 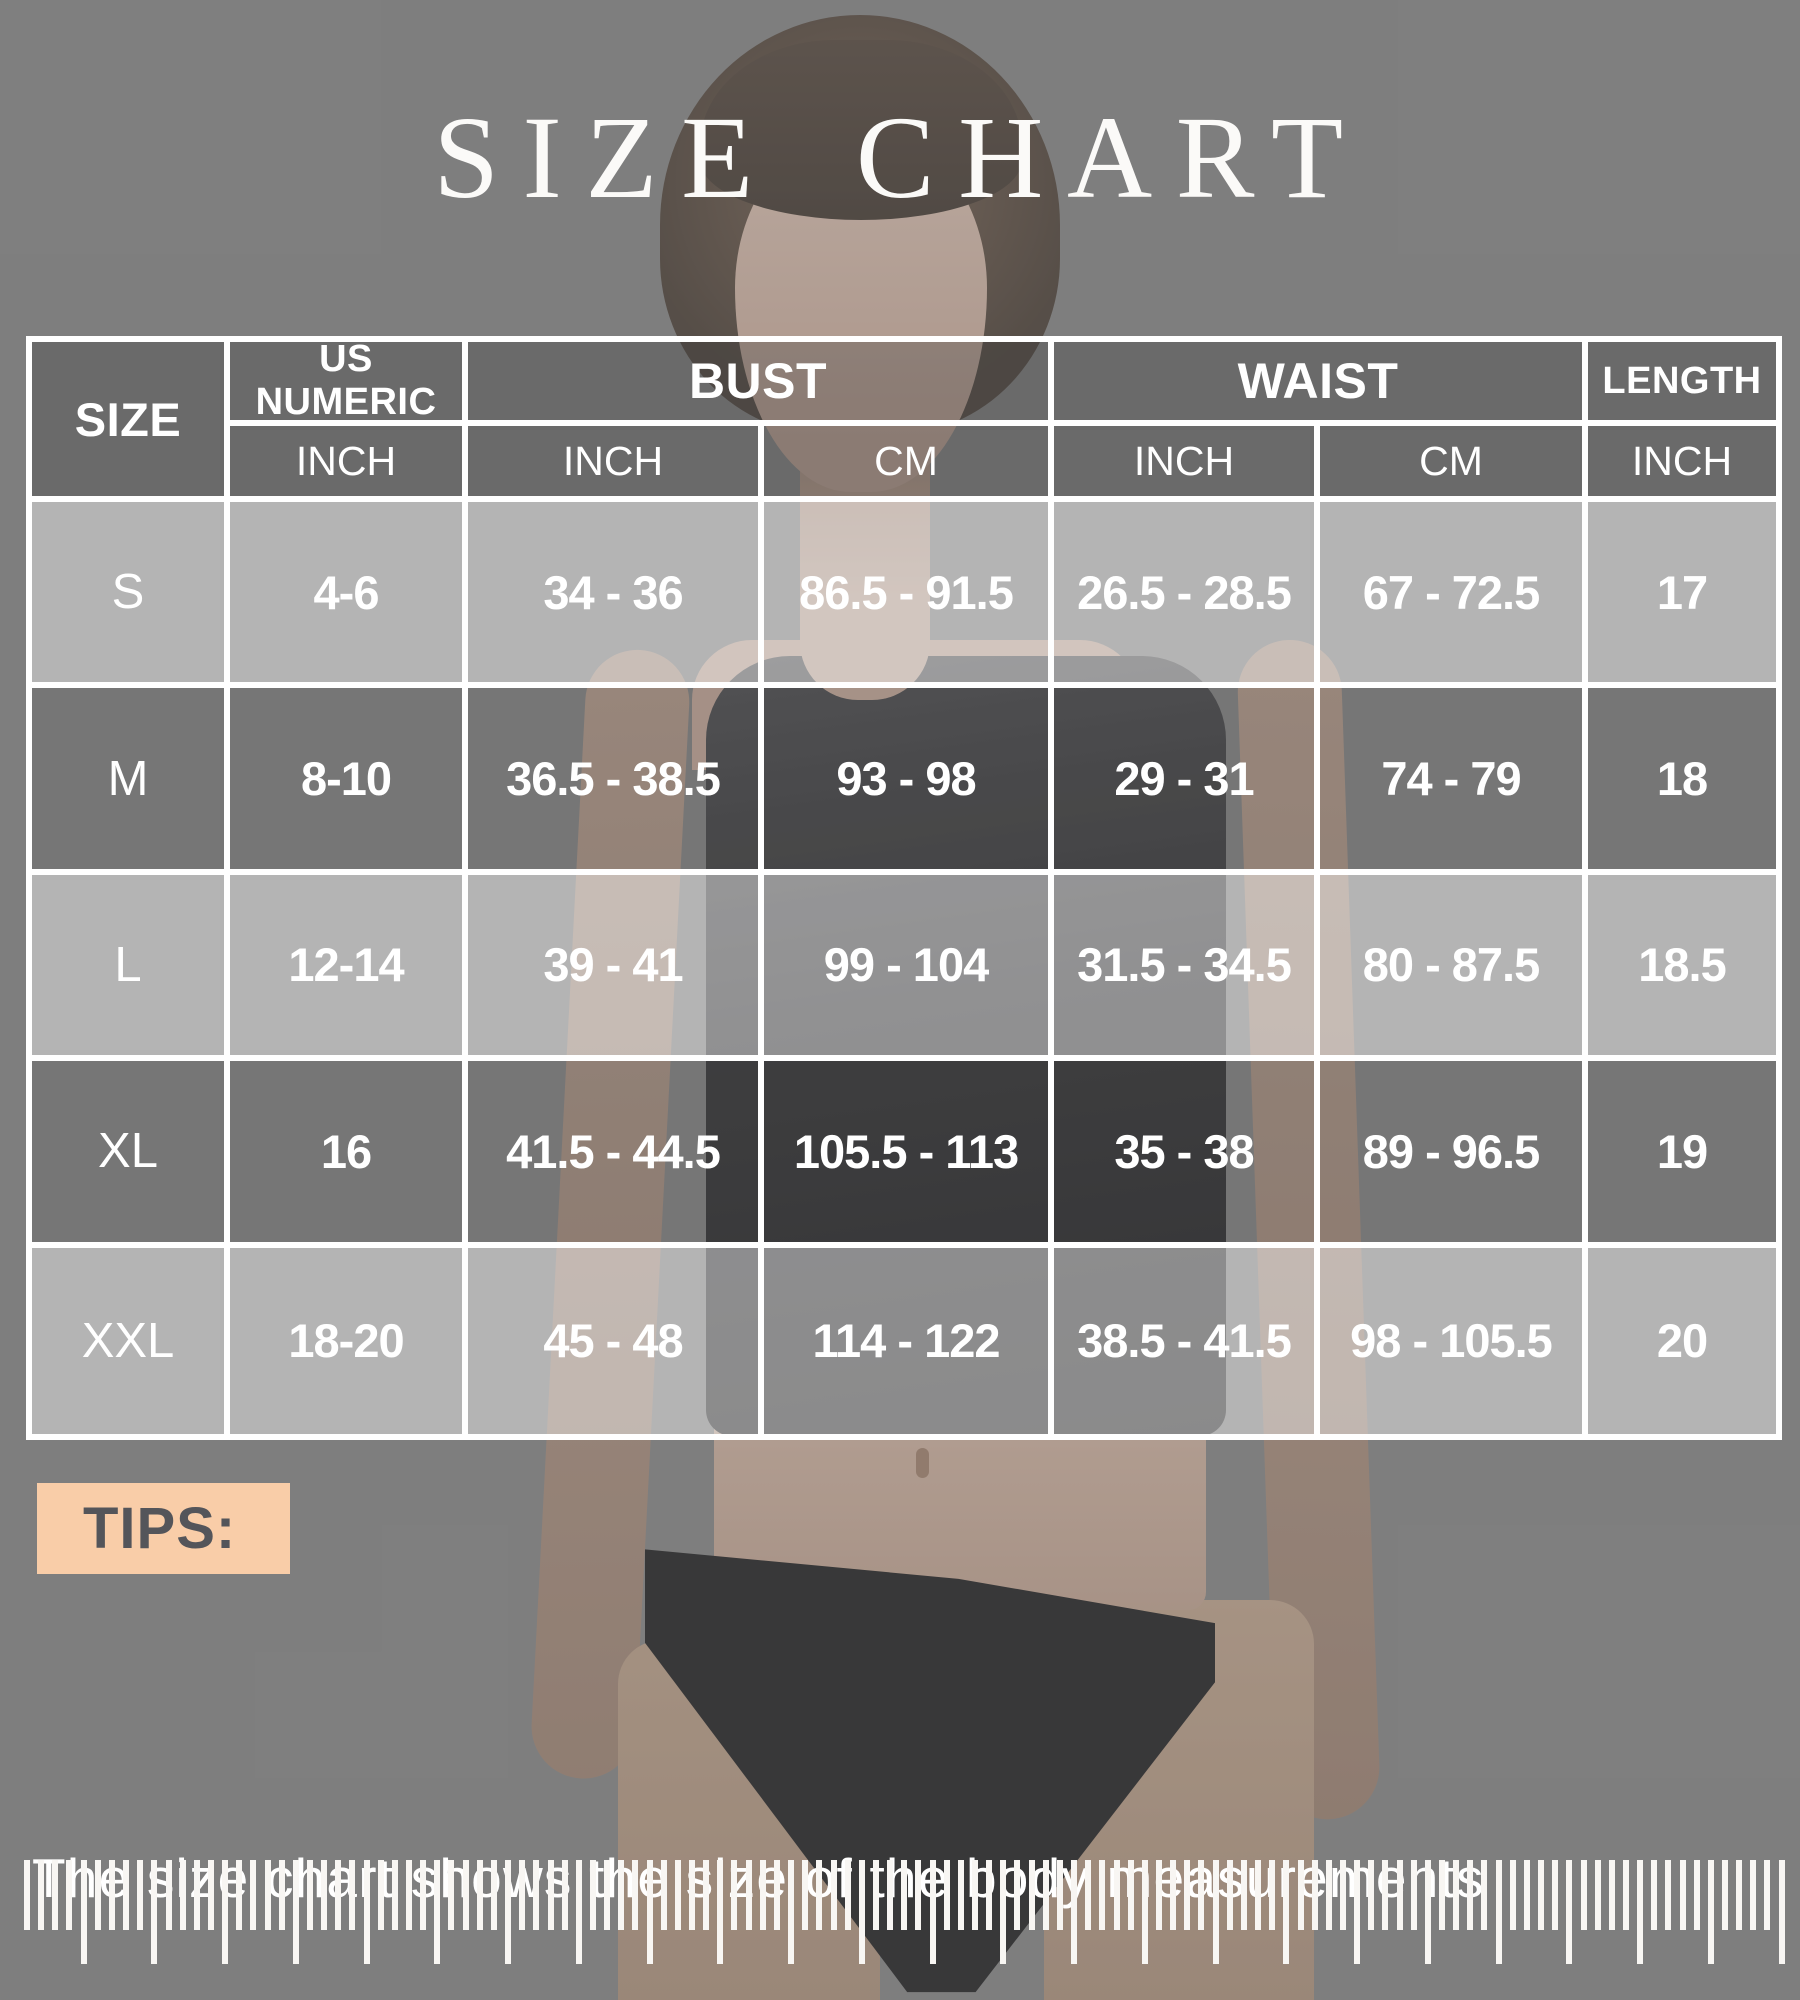 What do you see at coordinates (616, 595) in the screenshot?
I see `table-cell: 34 - 36` at bounding box center [616, 595].